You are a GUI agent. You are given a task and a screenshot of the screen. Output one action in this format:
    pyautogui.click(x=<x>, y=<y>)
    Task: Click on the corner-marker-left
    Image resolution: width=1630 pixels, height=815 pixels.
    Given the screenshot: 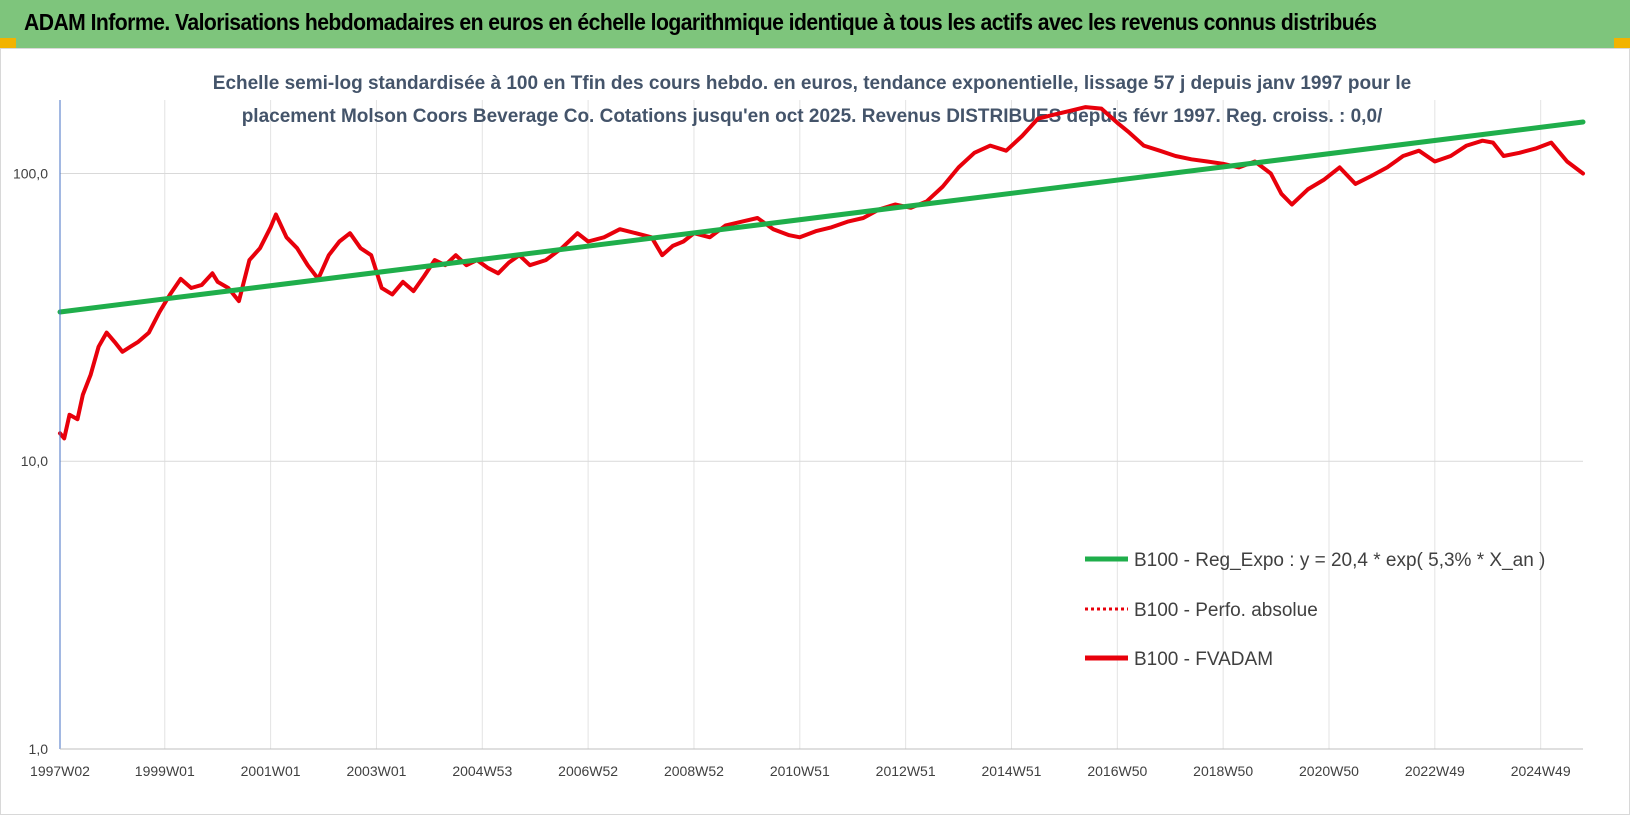 What is the action you would take?
    pyautogui.click(x=8, y=43)
    